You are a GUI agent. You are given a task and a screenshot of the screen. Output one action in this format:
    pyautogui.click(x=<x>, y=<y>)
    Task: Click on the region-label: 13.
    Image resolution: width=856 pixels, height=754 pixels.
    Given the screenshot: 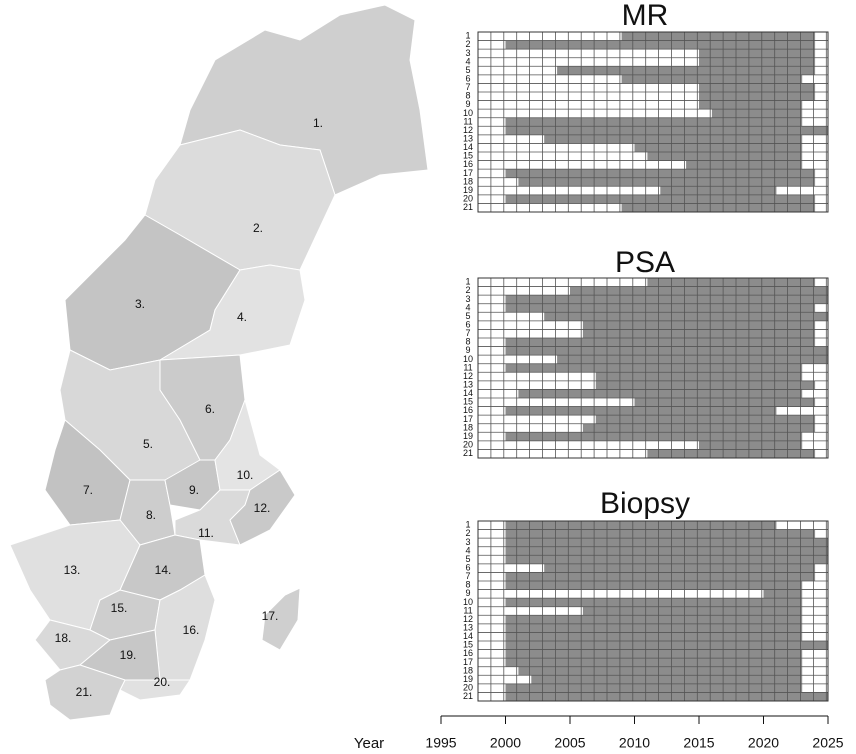 What is the action you would take?
    pyautogui.click(x=72, y=570)
    